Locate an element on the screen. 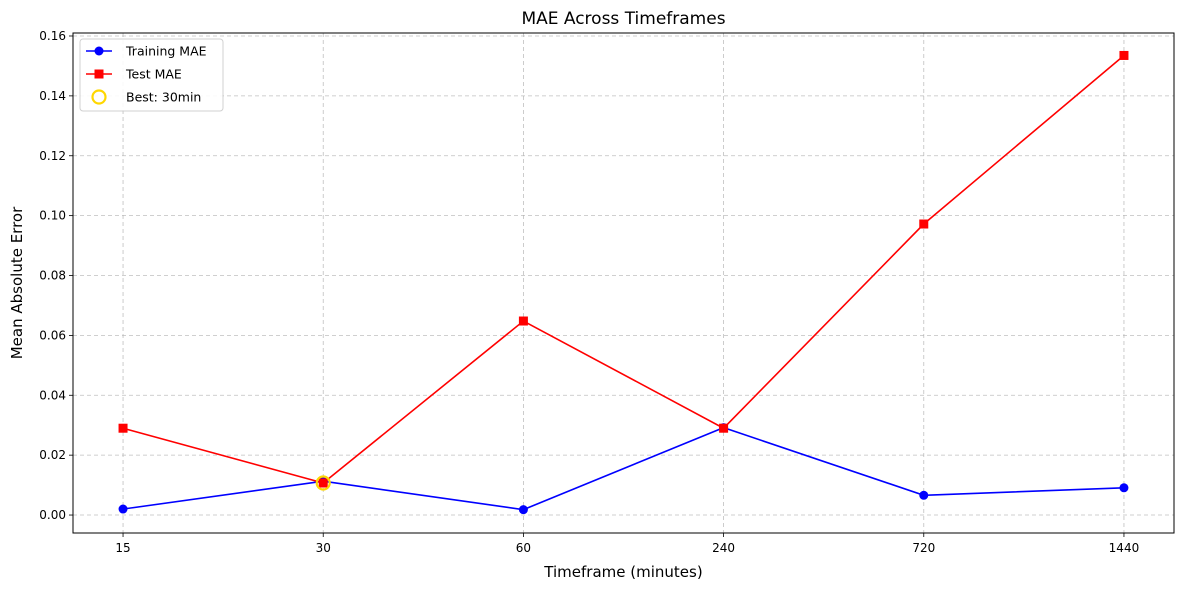 Image resolution: width=1189 pixels, height=590 pixels. x-tick-label: 1440 is located at coordinates (1124, 548).